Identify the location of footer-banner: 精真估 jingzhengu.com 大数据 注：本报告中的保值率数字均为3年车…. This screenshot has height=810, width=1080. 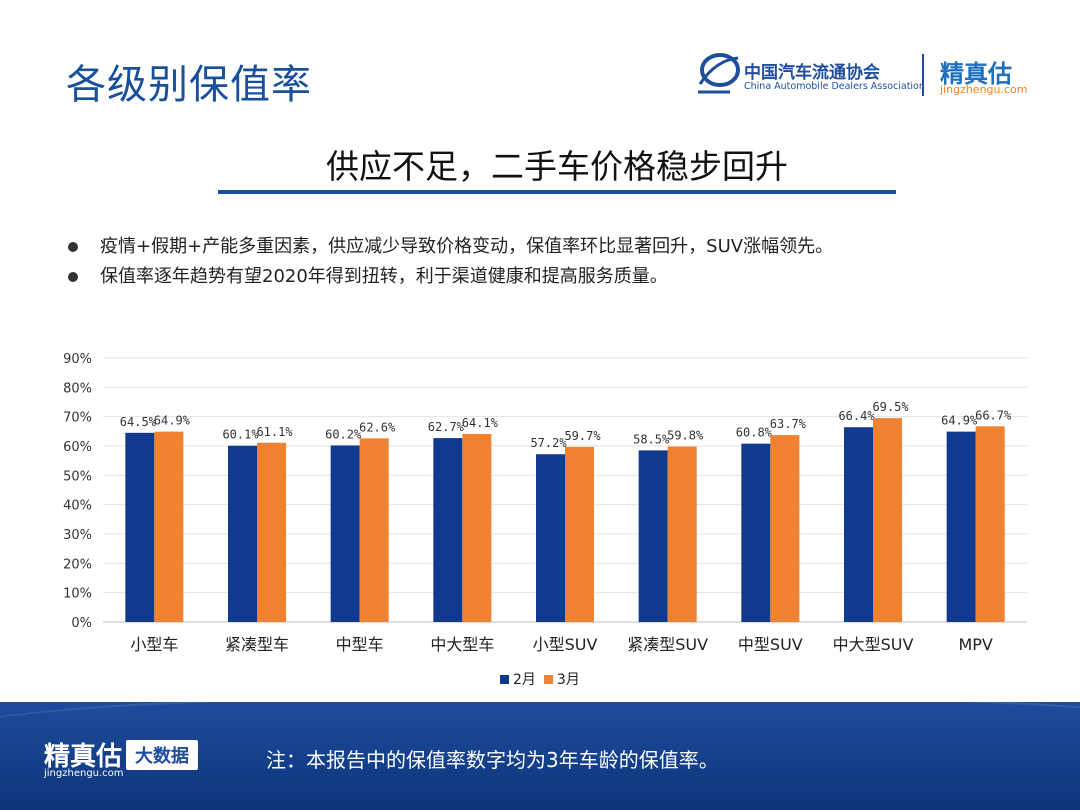
(540, 756).